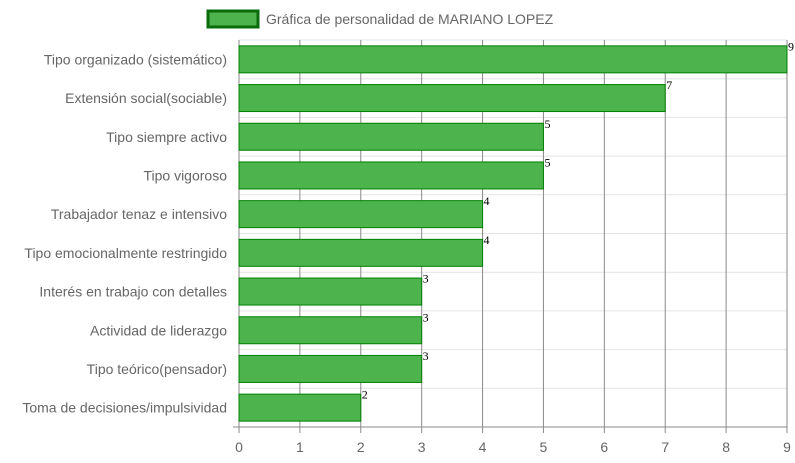 The height and width of the screenshot is (463, 795). I want to click on x-tick-label: 2, so click(361, 447).